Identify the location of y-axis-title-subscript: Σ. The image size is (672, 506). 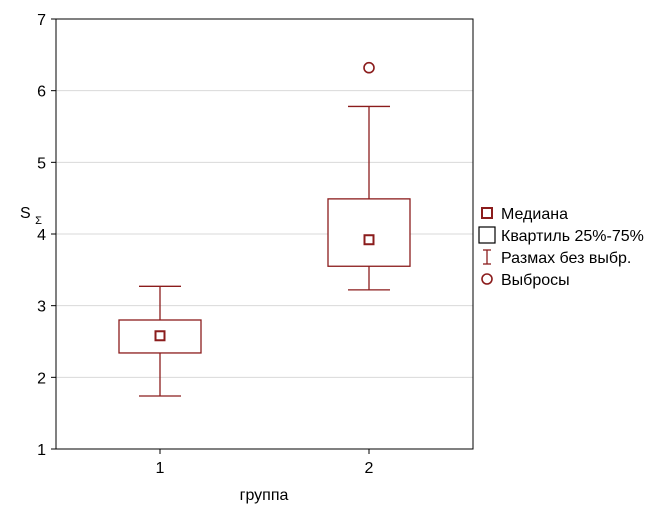
(38, 221).